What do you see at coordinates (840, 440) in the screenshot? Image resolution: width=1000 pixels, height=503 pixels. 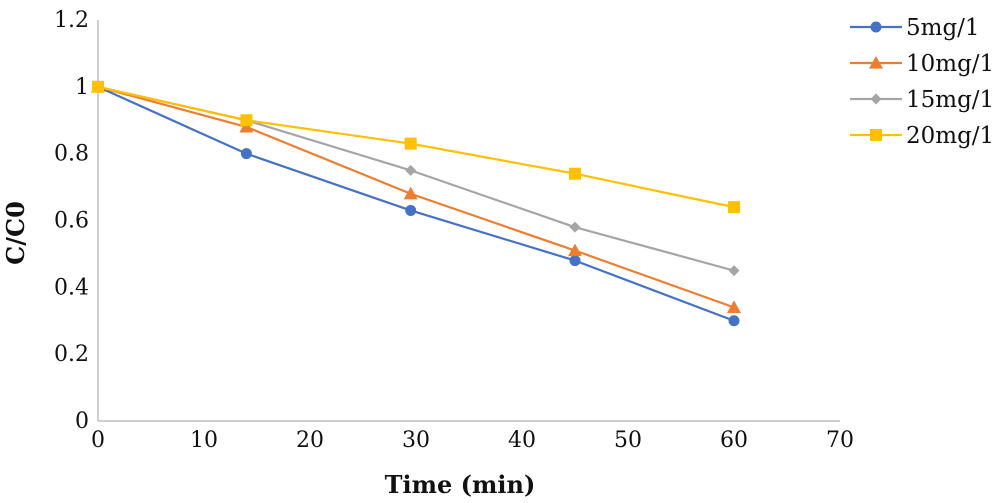 I see `x-tick-label: 70` at bounding box center [840, 440].